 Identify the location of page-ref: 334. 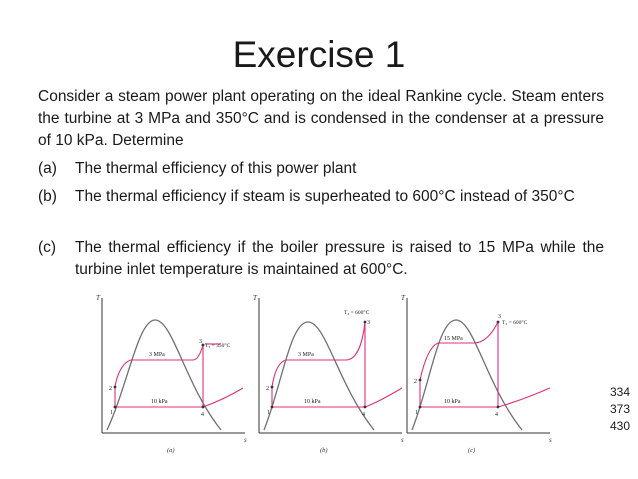
(619, 392).